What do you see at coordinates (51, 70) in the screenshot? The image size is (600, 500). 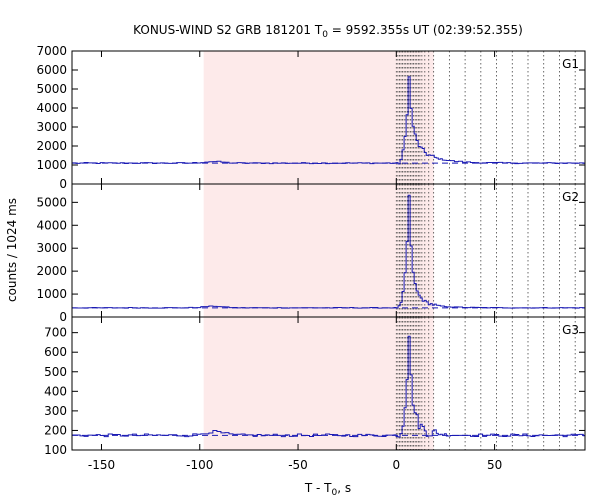 I see `y-tick-label: 6000` at bounding box center [51, 70].